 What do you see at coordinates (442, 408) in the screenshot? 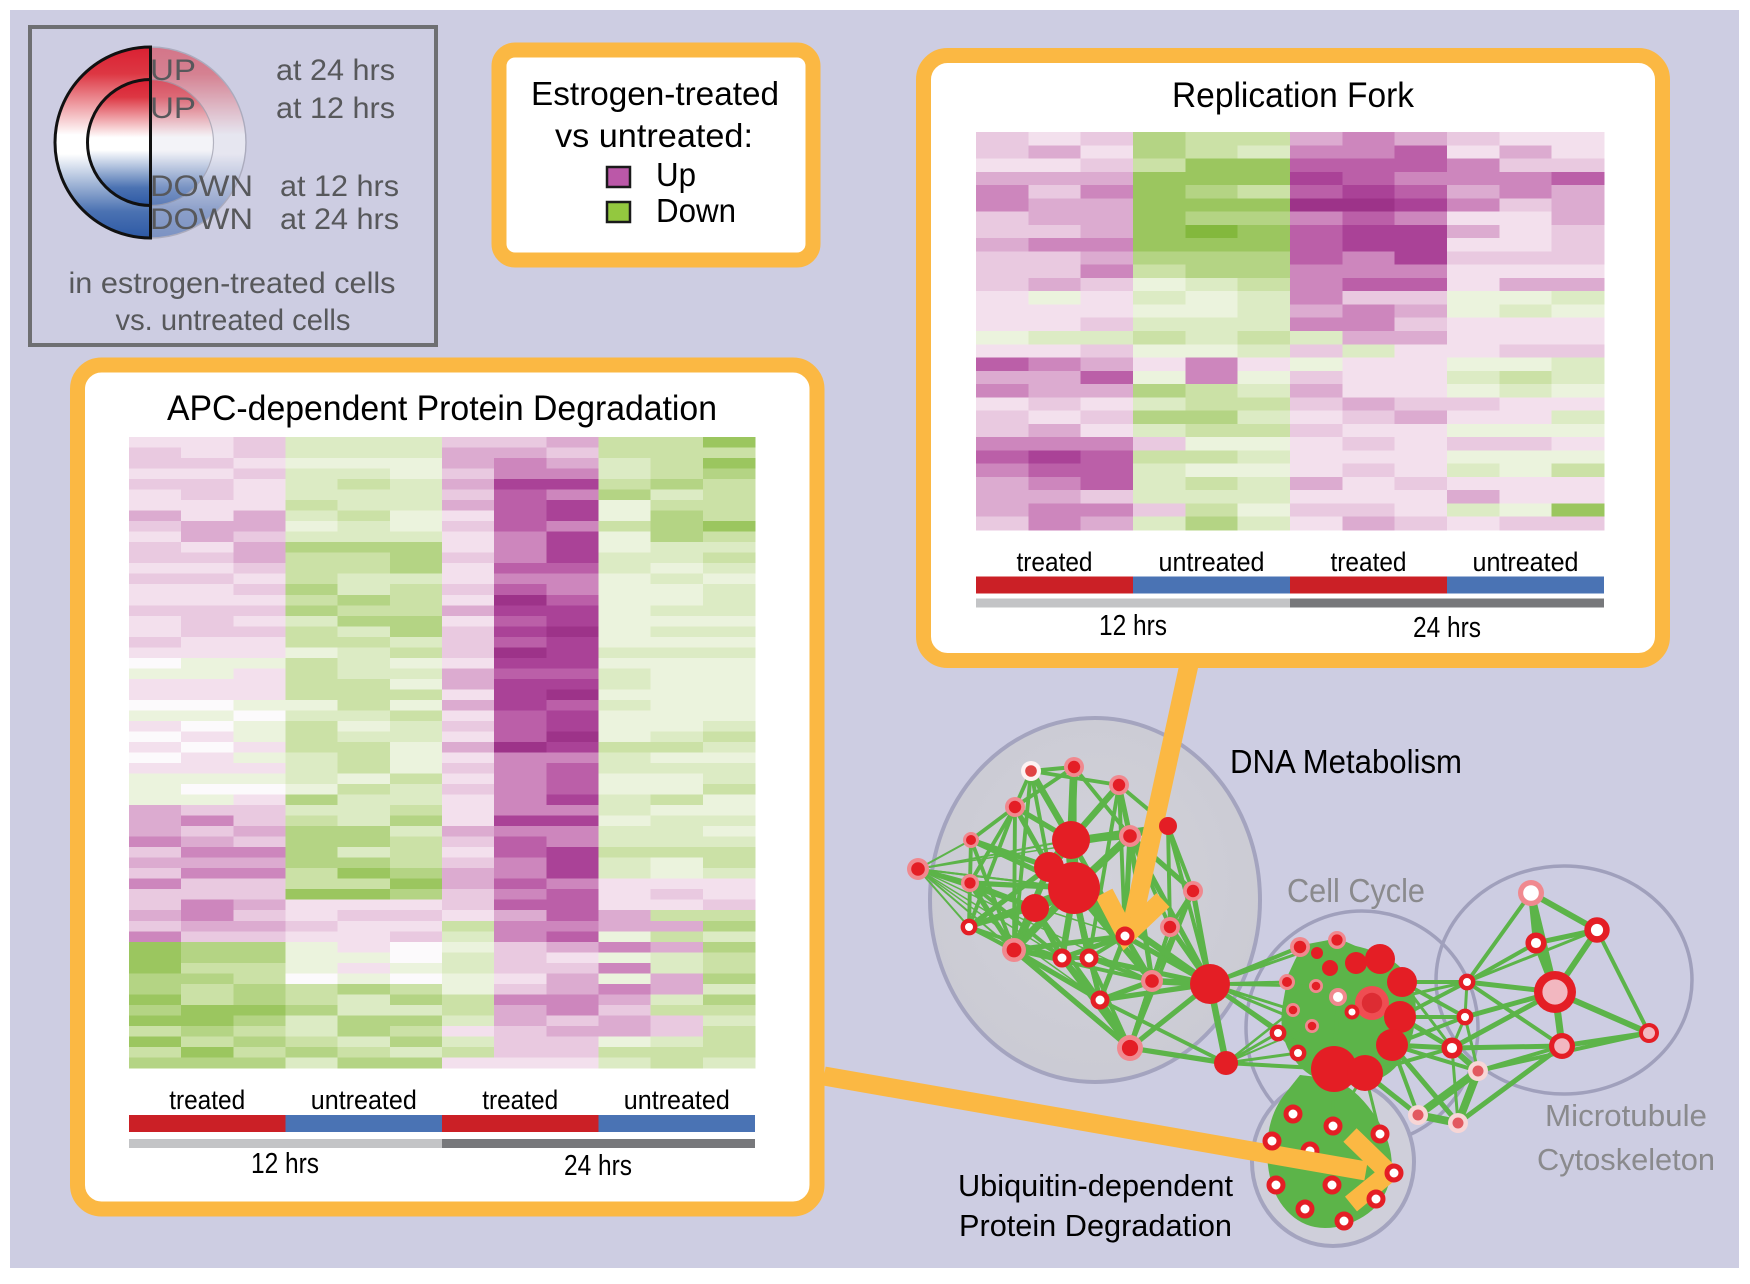
I see `svg-text:APC-dependent Protein Degradat: APC-dependent Protein Degradation` at bounding box center [442, 408].